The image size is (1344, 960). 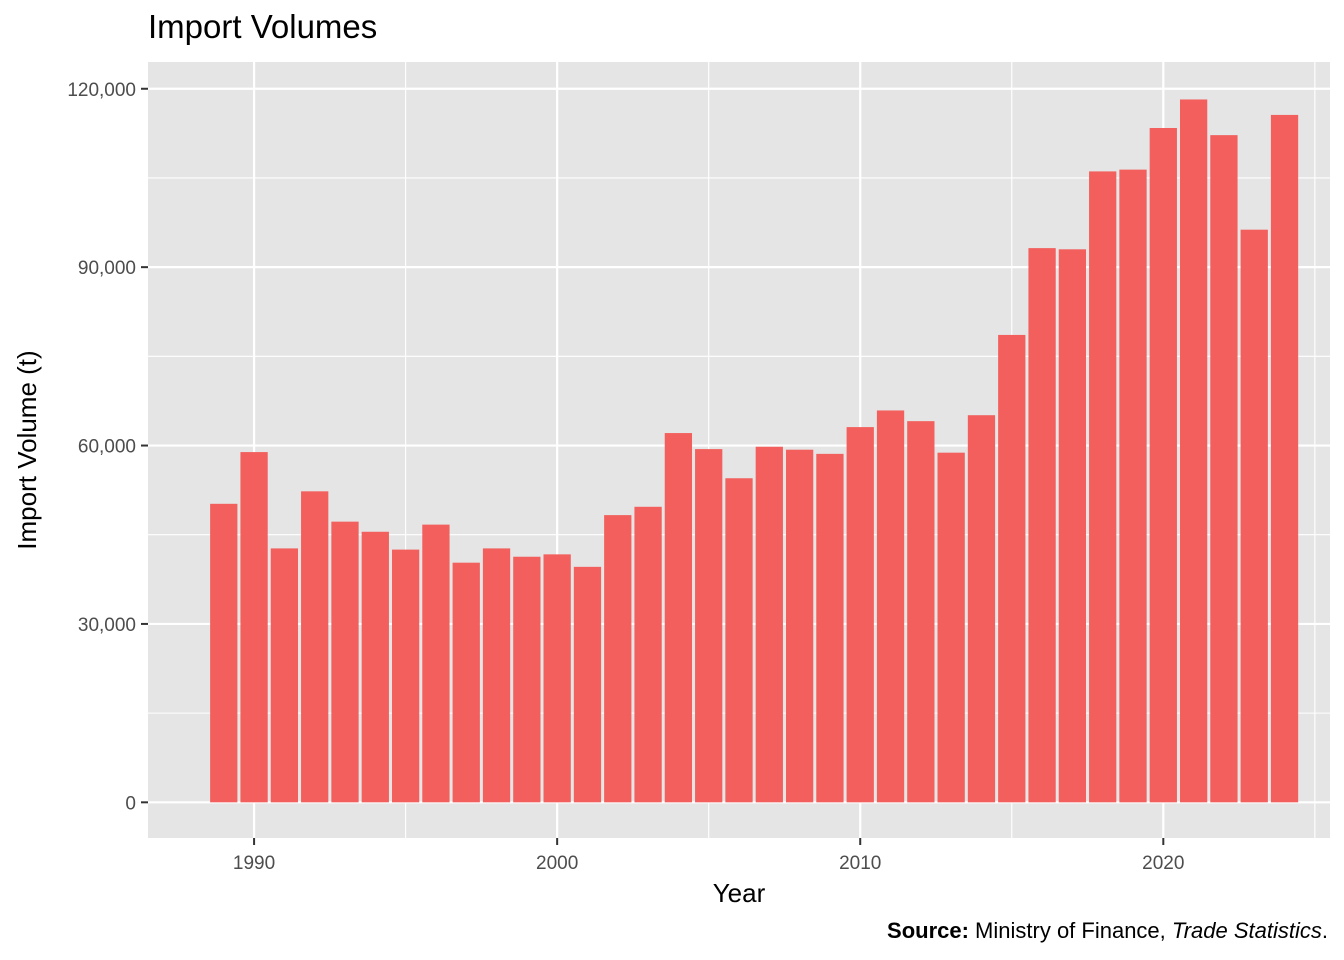 What do you see at coordinates (928, 930) in the screenshot?
I see `source-label: Source:` at bounding box center [928, 930].